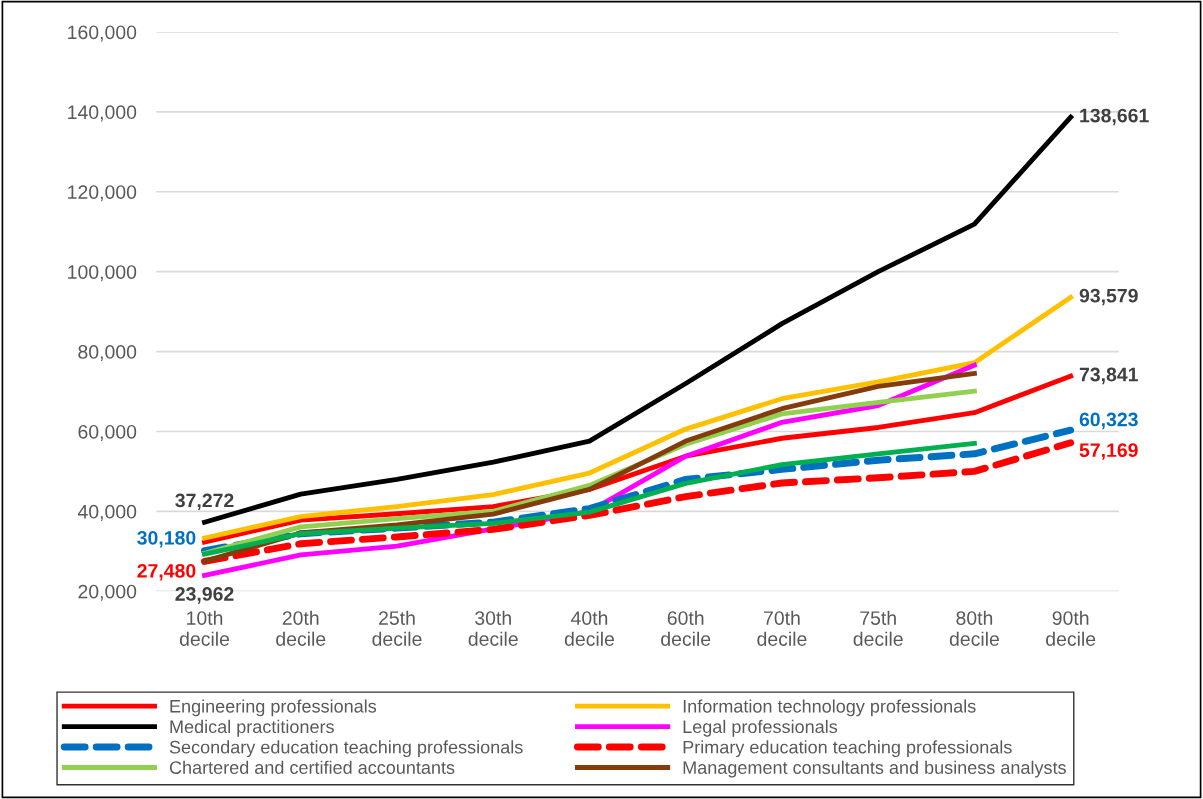 The width and height of the screenshot is (1203, 799). I want to click on y-tick-label: 20,000, so click(107, 592).